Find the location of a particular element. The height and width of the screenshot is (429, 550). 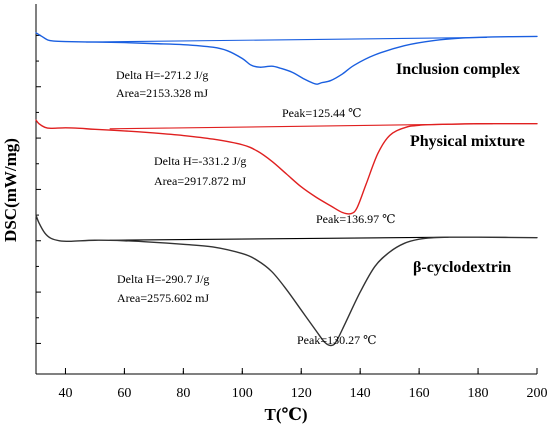

y-axis-title: DSC(mW/mg) is located at coordinates (10, 190).